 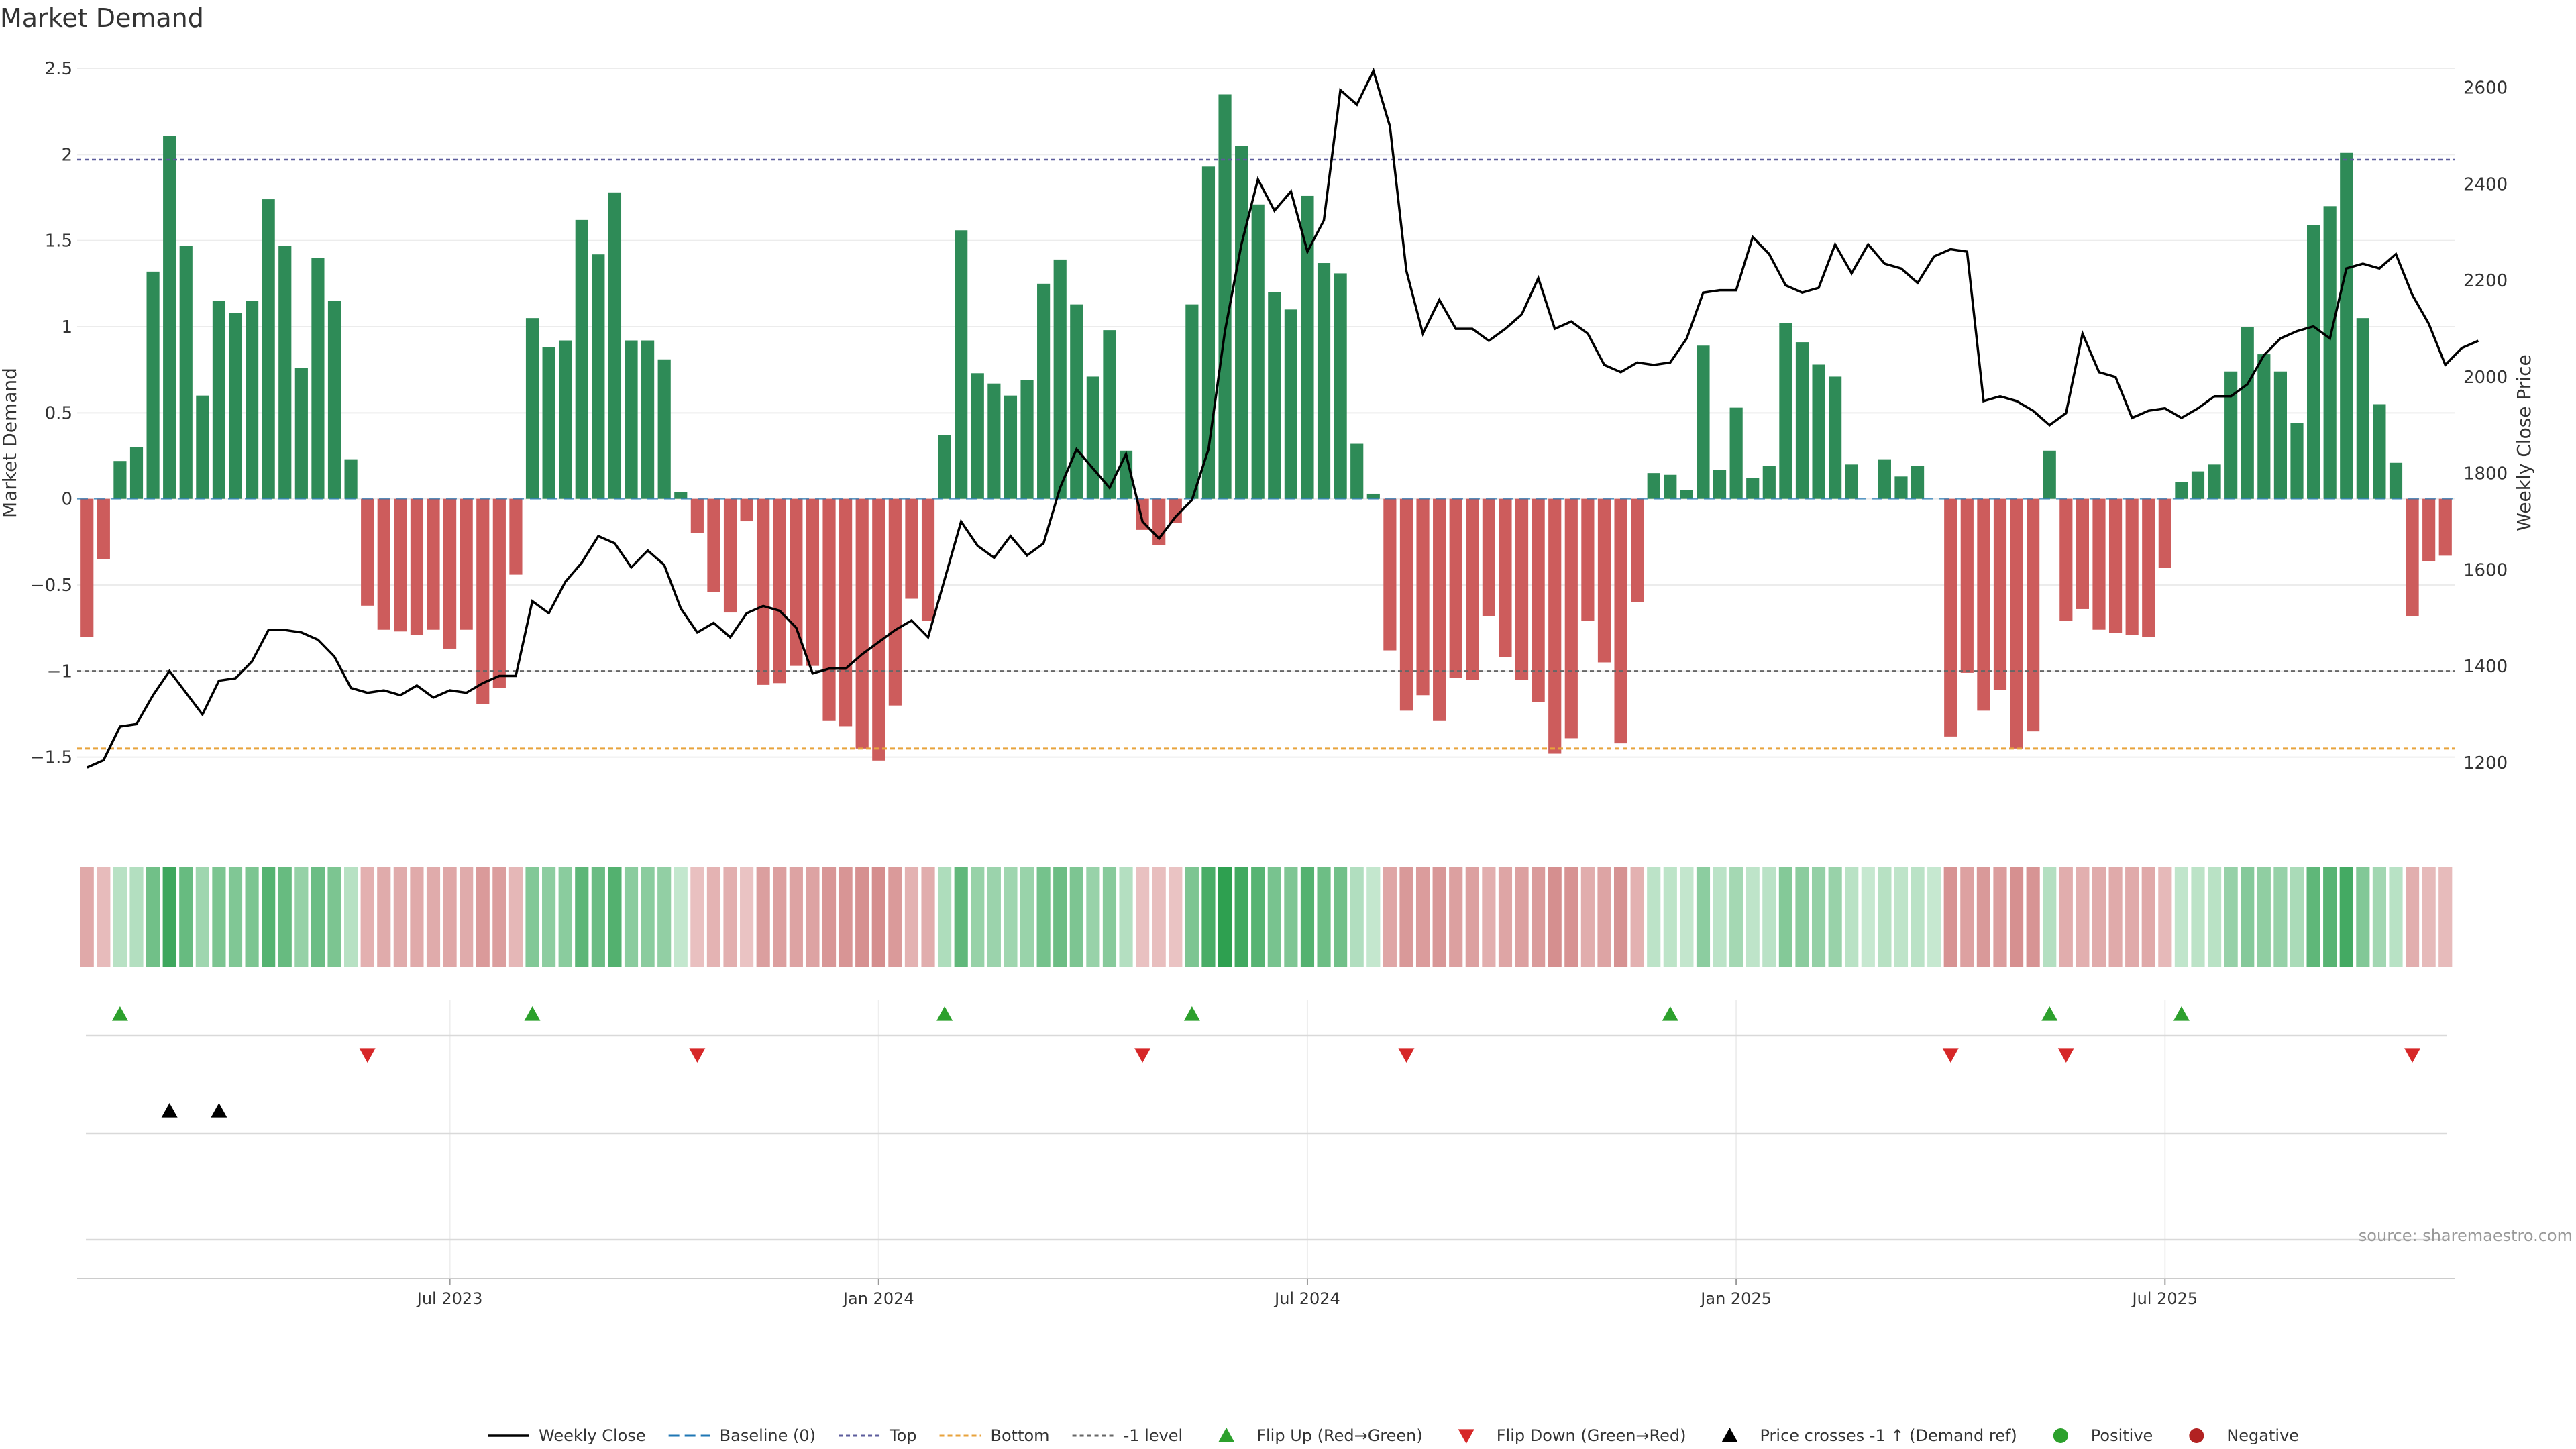 I want to click on legend-label: Price crosses -1 ↑ (Demand ref), so click(x=1888, y=1435).